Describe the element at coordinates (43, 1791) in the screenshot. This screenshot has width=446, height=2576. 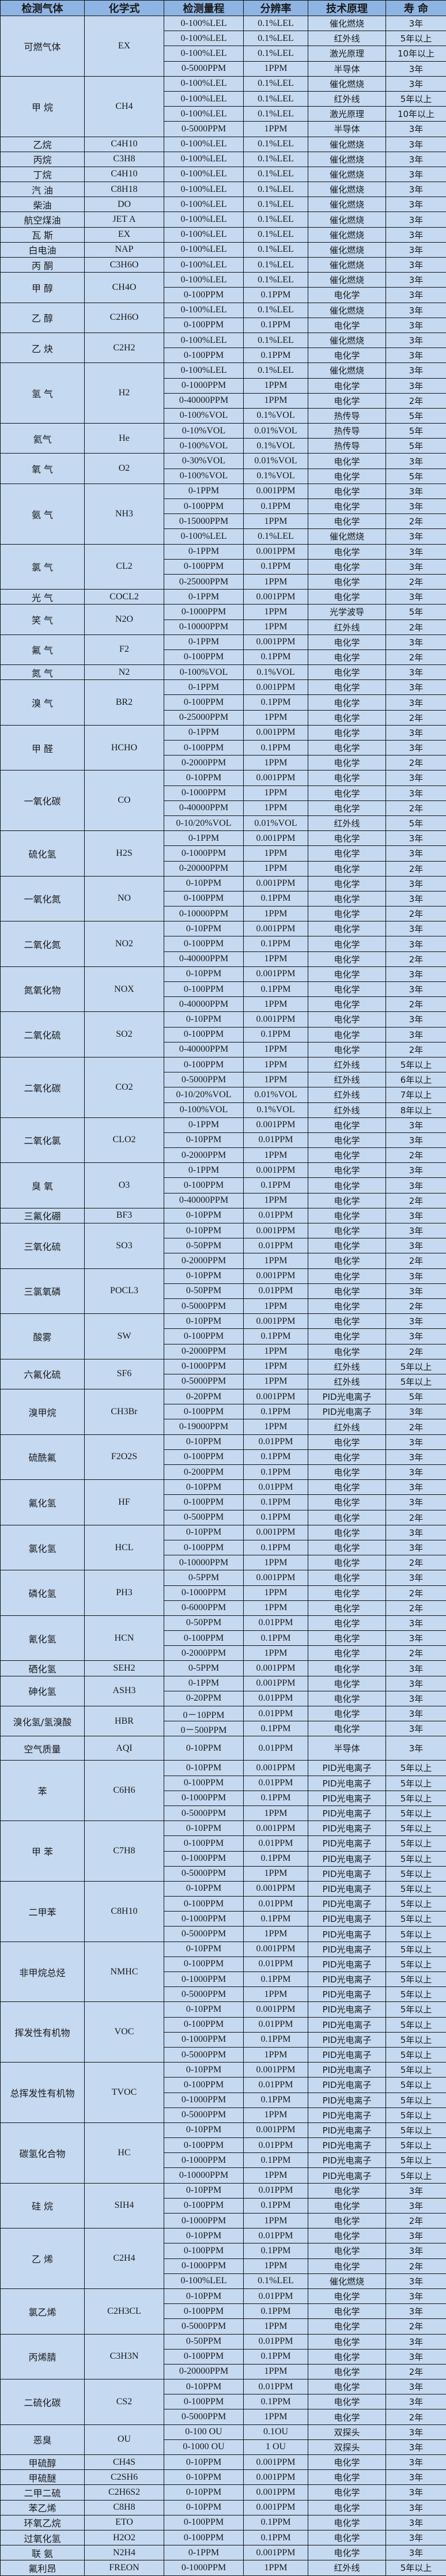
I see `gas-name-cell: 苯` at that location.